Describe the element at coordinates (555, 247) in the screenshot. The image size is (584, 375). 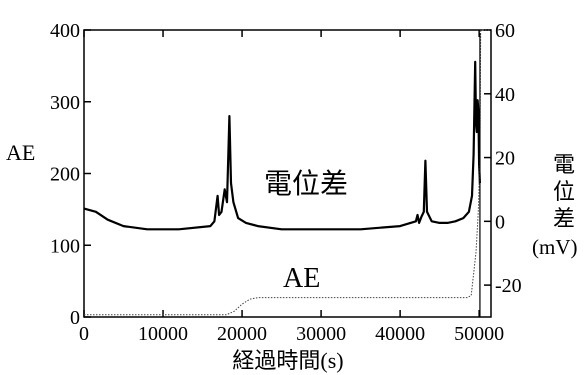
I see `right-axis-title-4: (mV)` at that location.